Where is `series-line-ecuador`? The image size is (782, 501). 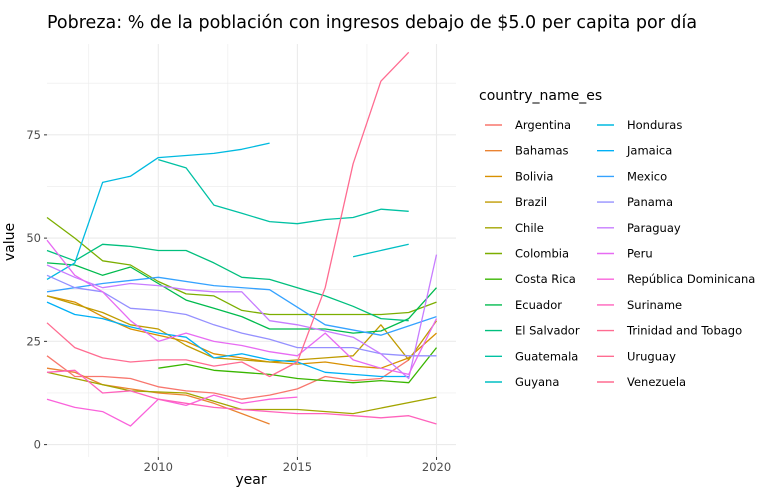 series-line-ecuador is located at coordinates (241, 298).